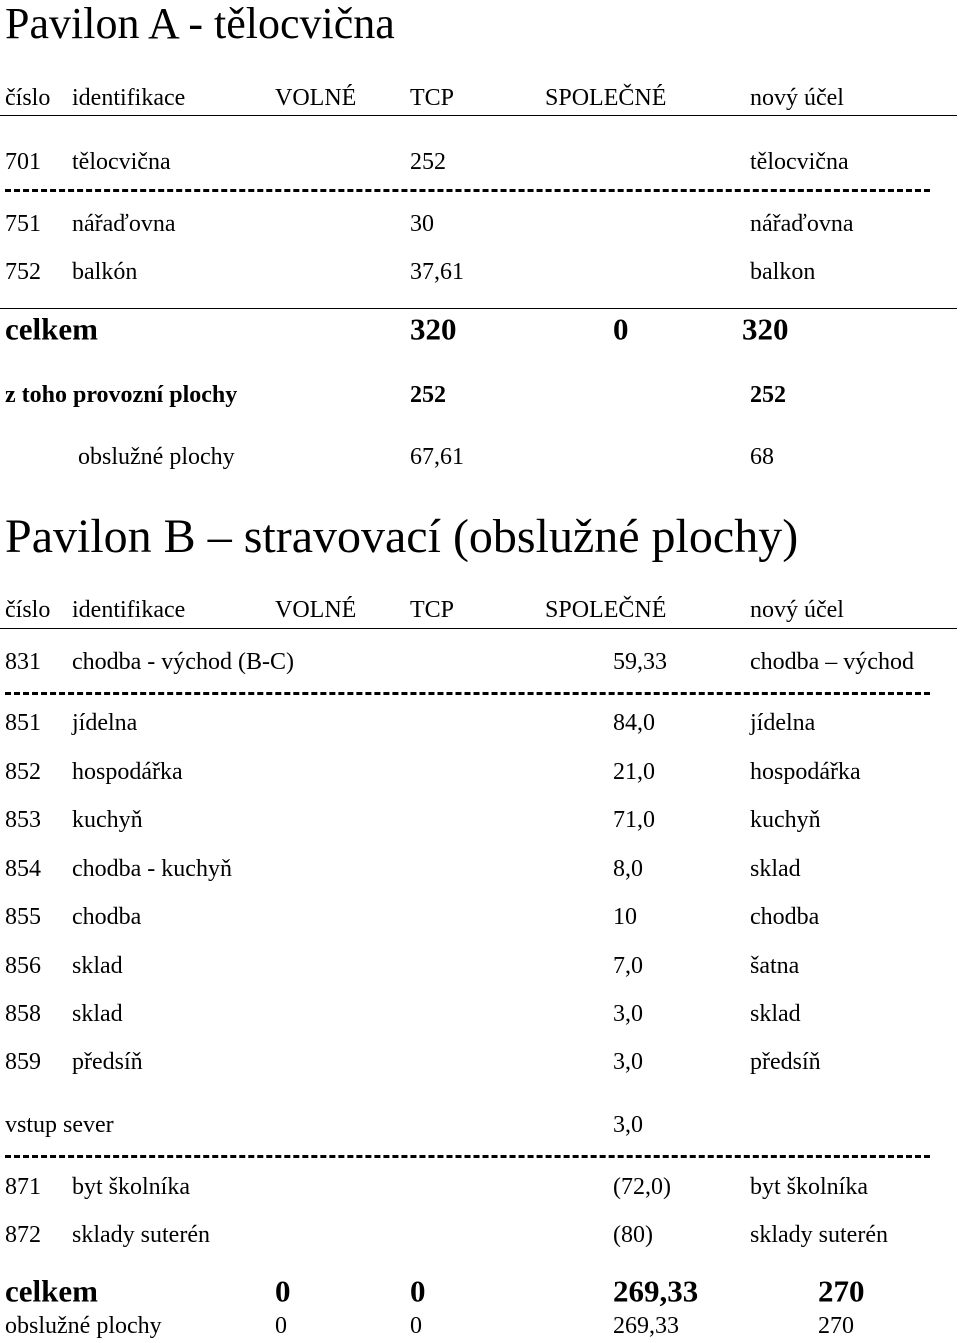 This screenshot has height=1343, width=960. Describe the element at coordinates (625, 917) in the screenshot. I see `cell: 10` at that location.